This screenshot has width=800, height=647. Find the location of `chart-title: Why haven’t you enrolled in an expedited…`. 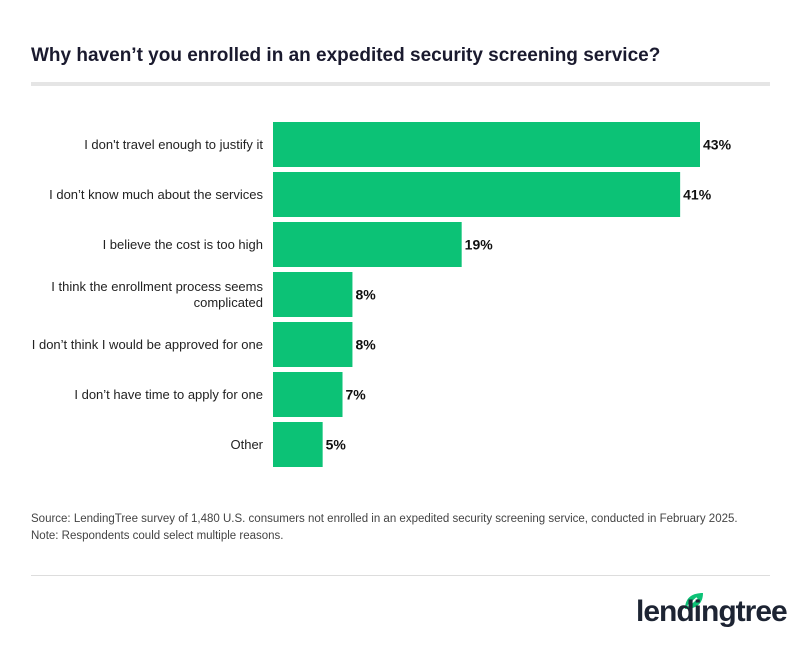

chart-title: Why haven’t you enrolled in an expedited… is located at coordinates (346, 55).